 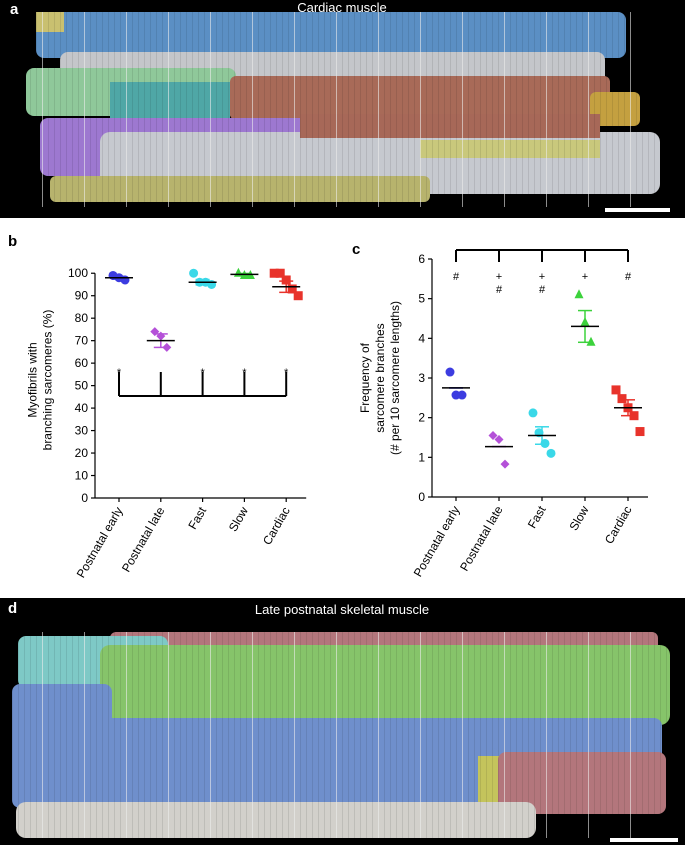 I want to click on y-axis-label: (# per 10 sarcomere lengths), so click(x=395, y=378).